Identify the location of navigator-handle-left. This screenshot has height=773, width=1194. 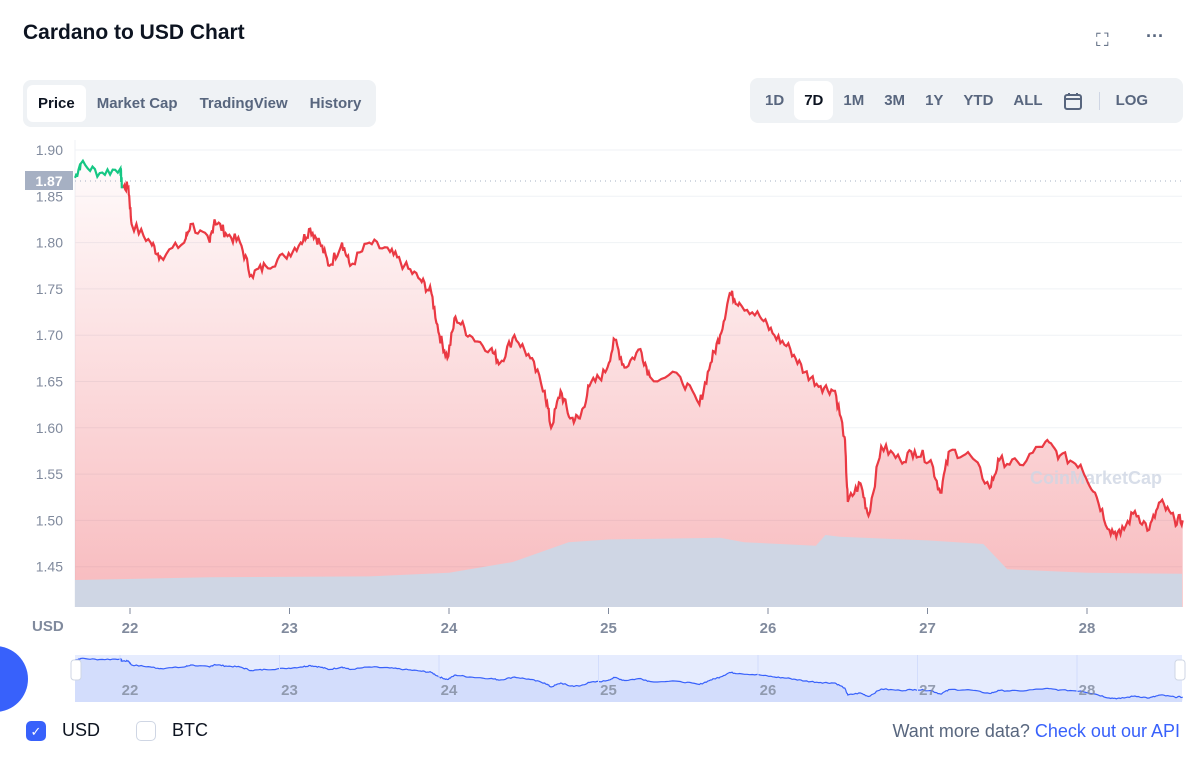
(76, 670).